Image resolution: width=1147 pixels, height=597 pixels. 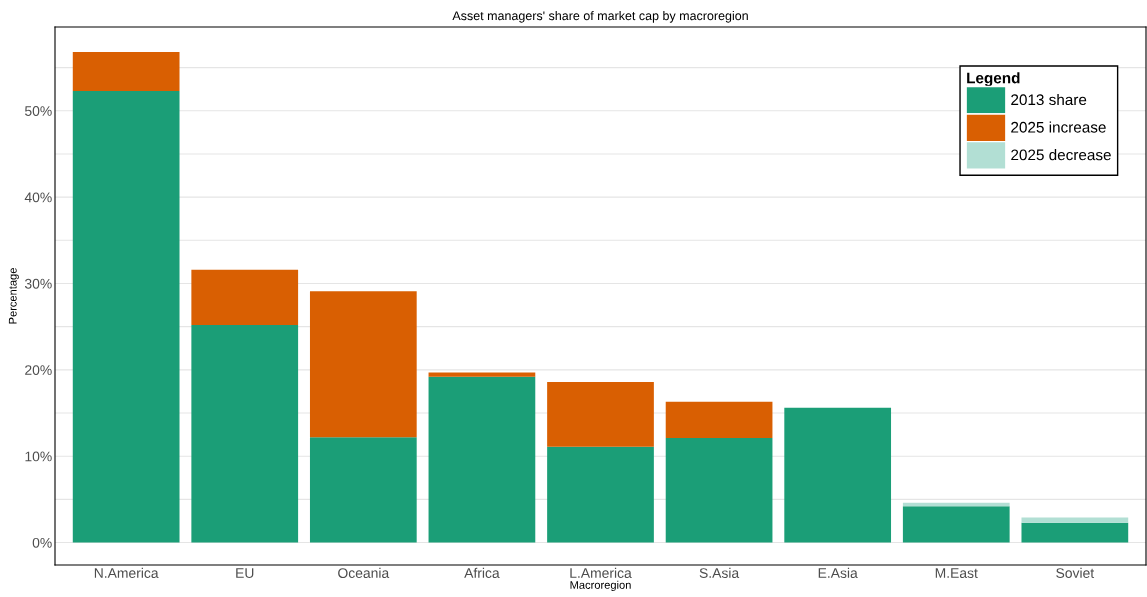 What do you see at coordinates (600, 17) in the screenshot?
I see `chart-title: Asset managers' share of market cap by macroregion` at bounding box center [600, 17].